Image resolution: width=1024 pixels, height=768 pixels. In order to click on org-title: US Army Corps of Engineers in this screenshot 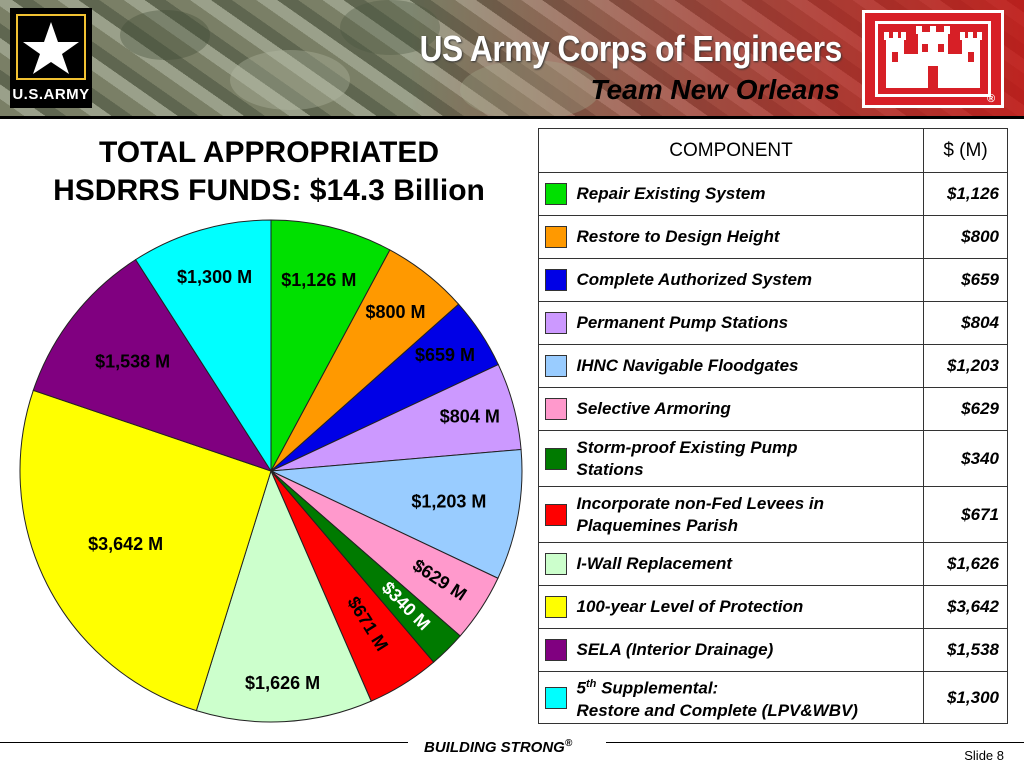, I will do `click(631, 48)`.